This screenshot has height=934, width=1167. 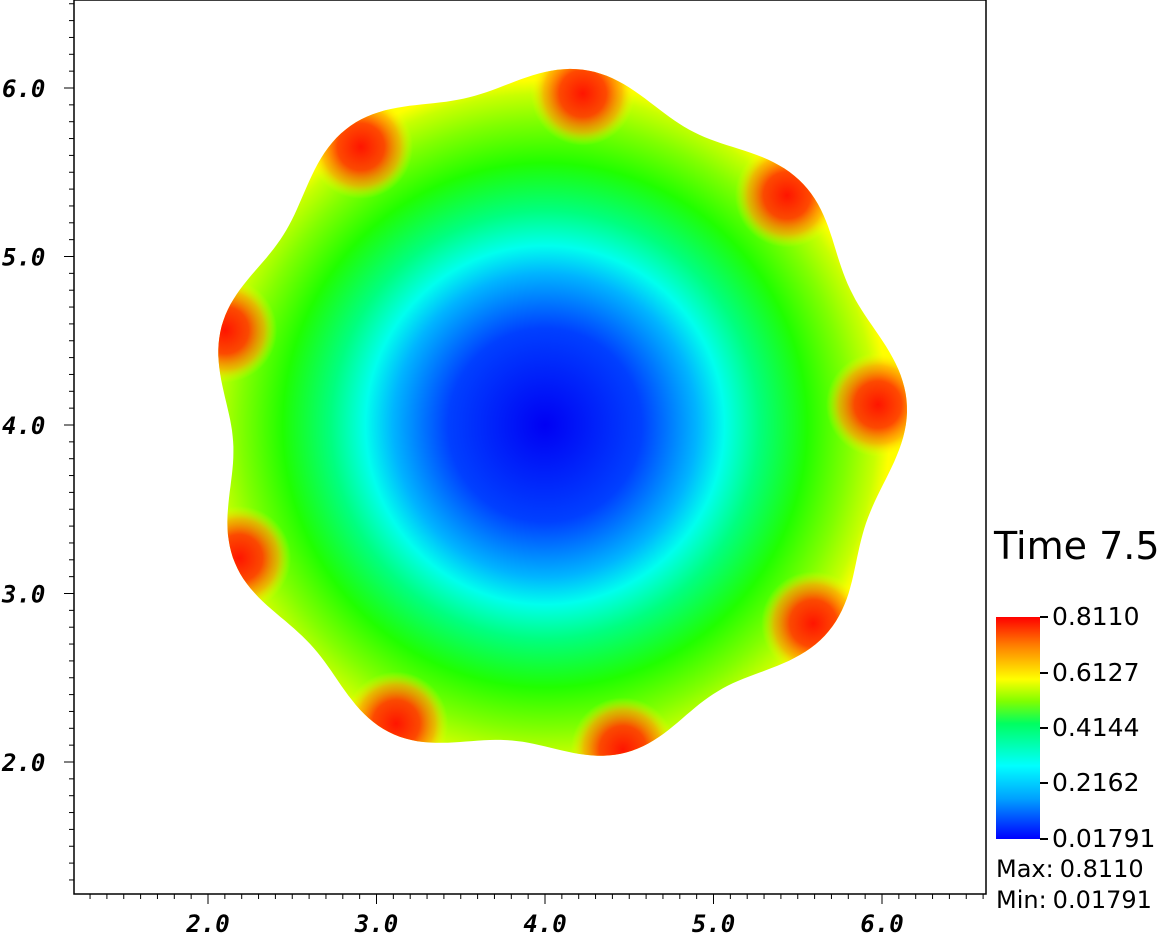 What do you see at coordinates (1077, 546) in the screenshot?
I see `colorbar-title: Time 7.5` at bounding box center [1077, 546].